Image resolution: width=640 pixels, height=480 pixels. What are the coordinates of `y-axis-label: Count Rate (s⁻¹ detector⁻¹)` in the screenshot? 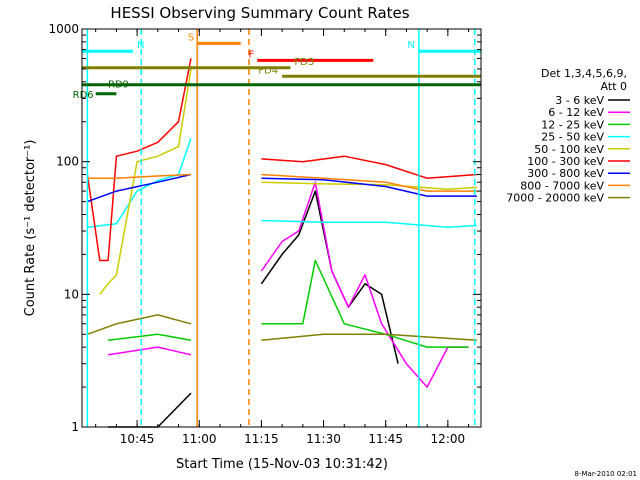 It's located at (30, 228).